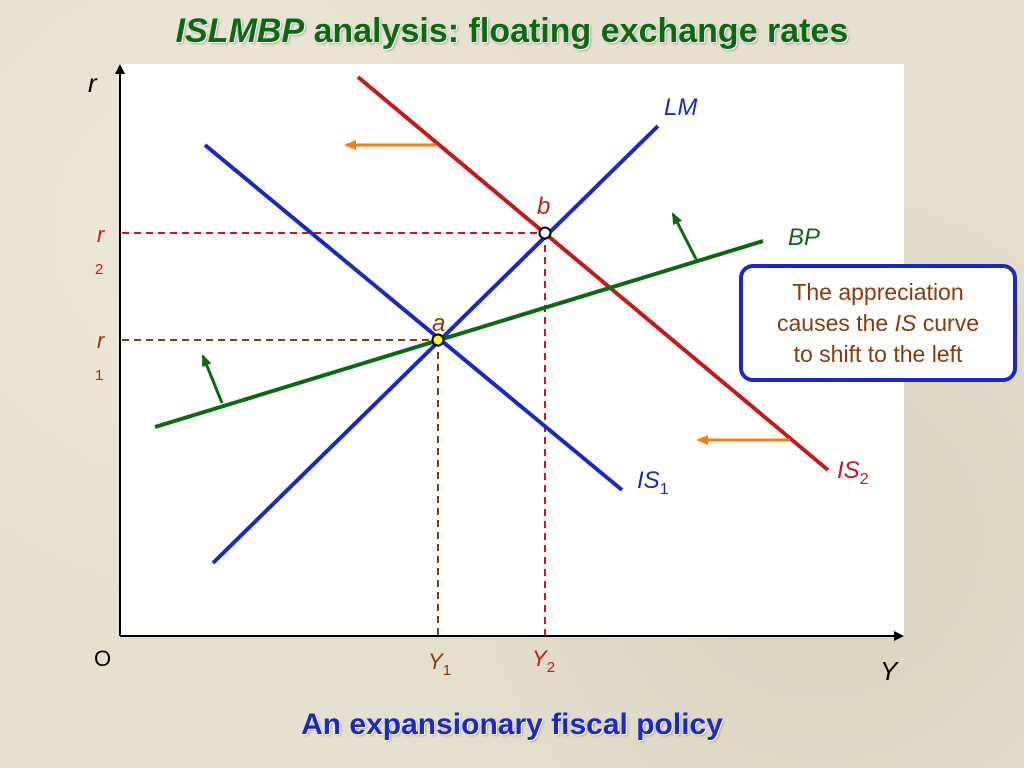 This screenshot has width=1024, height=768. Describe the element at coordinates (864, 479) in the screenshot. I see `is2-subscript: 2` at that location.